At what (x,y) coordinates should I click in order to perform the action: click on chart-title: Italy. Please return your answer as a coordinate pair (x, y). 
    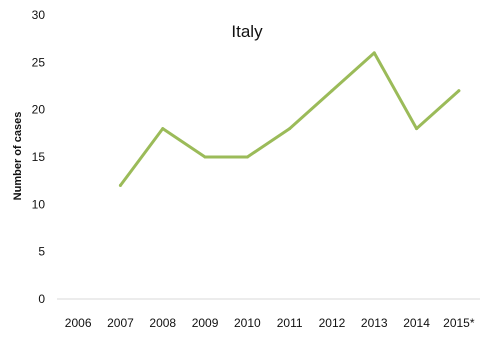
    Looking at the image, I should click on (247, 31).